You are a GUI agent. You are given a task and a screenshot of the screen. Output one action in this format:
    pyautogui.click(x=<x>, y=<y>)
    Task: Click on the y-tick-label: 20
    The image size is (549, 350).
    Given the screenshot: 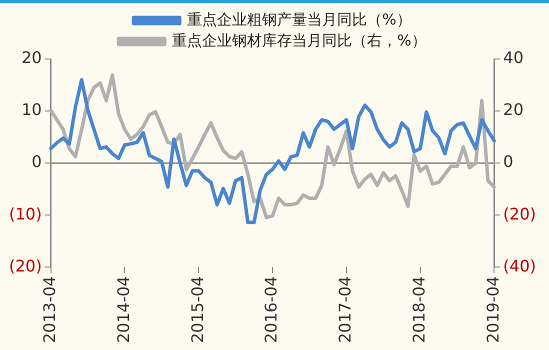 What is the action you would take?
    pyautogui.click(x=31, y=58)
    